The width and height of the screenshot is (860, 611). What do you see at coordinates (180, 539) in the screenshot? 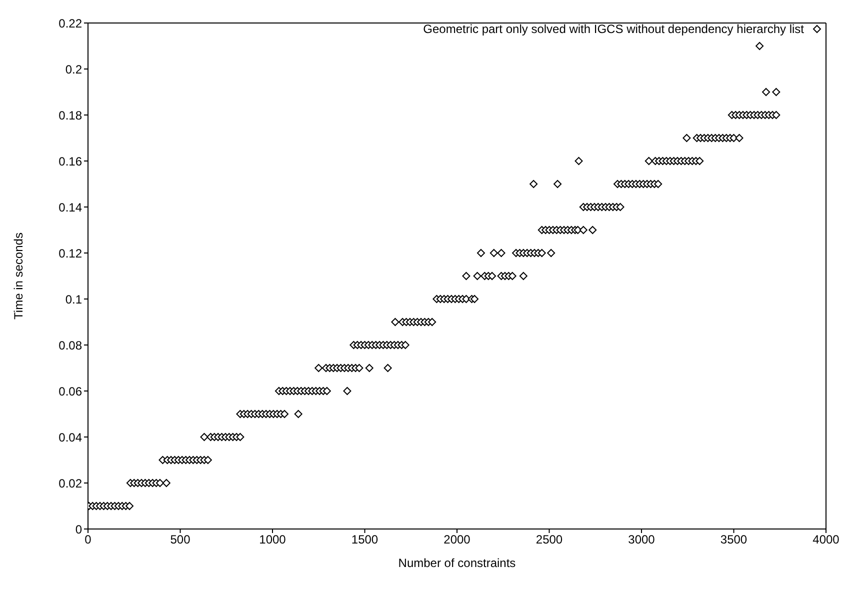
I see `x-tick-label: 500` at bounding box center [180, 539].